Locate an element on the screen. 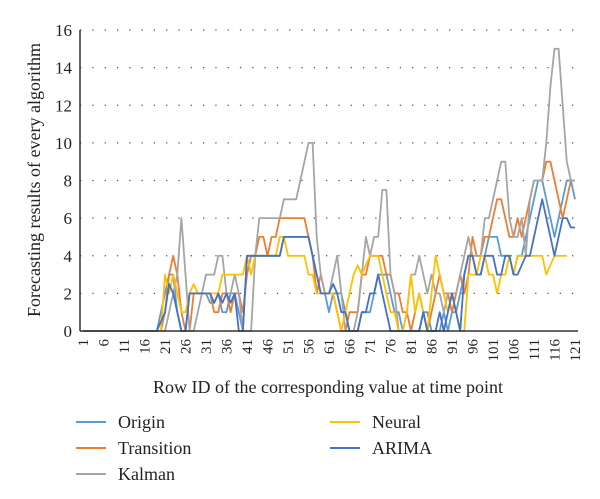  x-tick-label: 76 is located at coordinates (392, 347).